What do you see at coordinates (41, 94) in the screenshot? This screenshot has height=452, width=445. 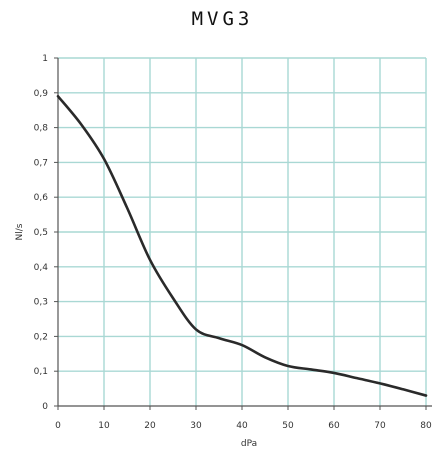 I see `y-tick-label: 0,9` at bounding box center [41, 94].